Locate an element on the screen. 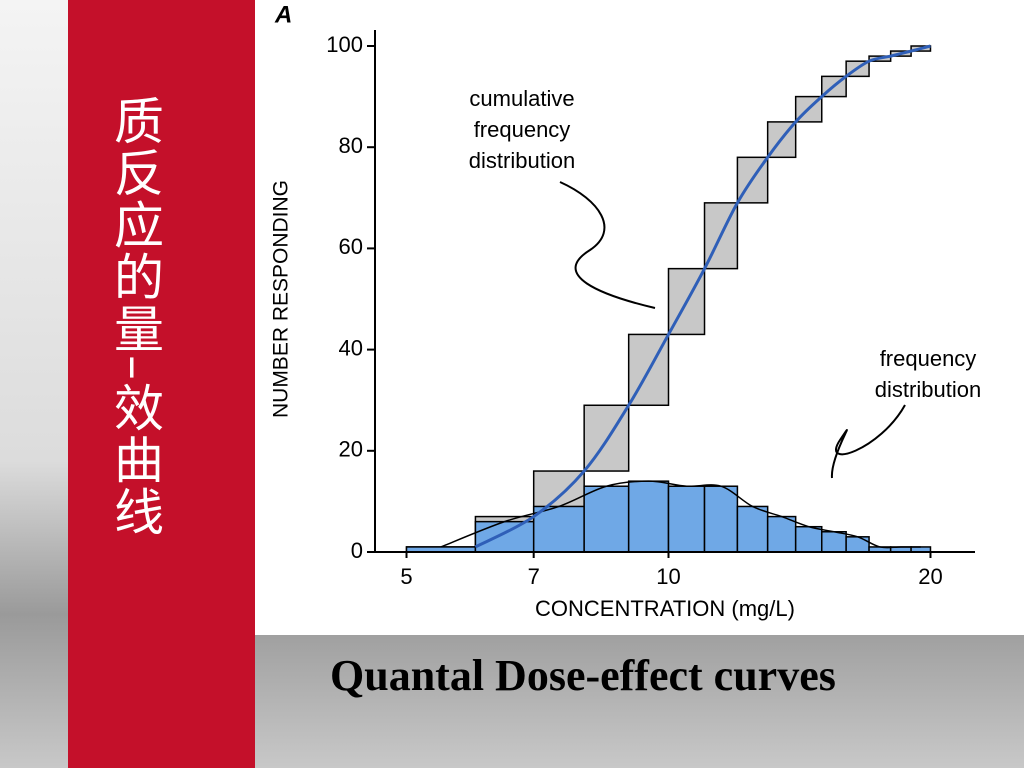 The width and height of the screenshot is (1024, 768). x-tick-label: 10 is located at coordinates (668, 576).